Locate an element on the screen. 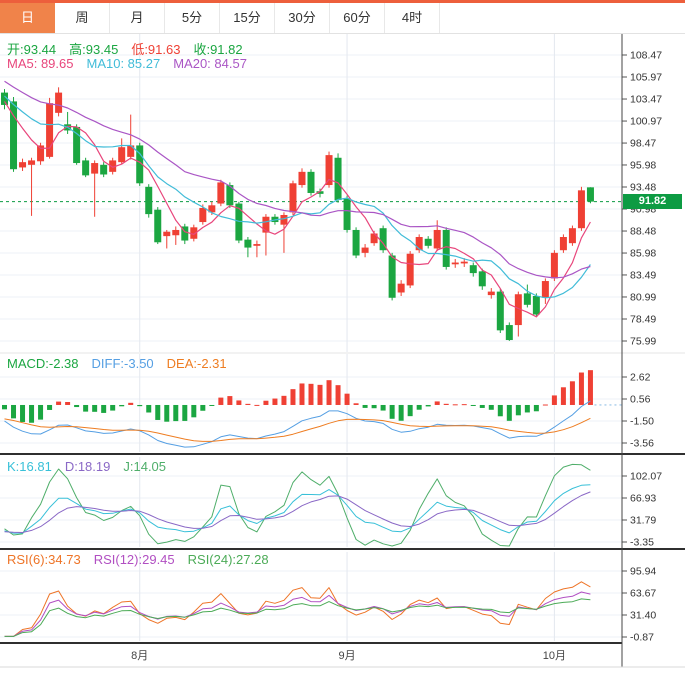 This screenshot has height=677, width=685. k-value: K:16.81 is located at coordinates (29, 466).